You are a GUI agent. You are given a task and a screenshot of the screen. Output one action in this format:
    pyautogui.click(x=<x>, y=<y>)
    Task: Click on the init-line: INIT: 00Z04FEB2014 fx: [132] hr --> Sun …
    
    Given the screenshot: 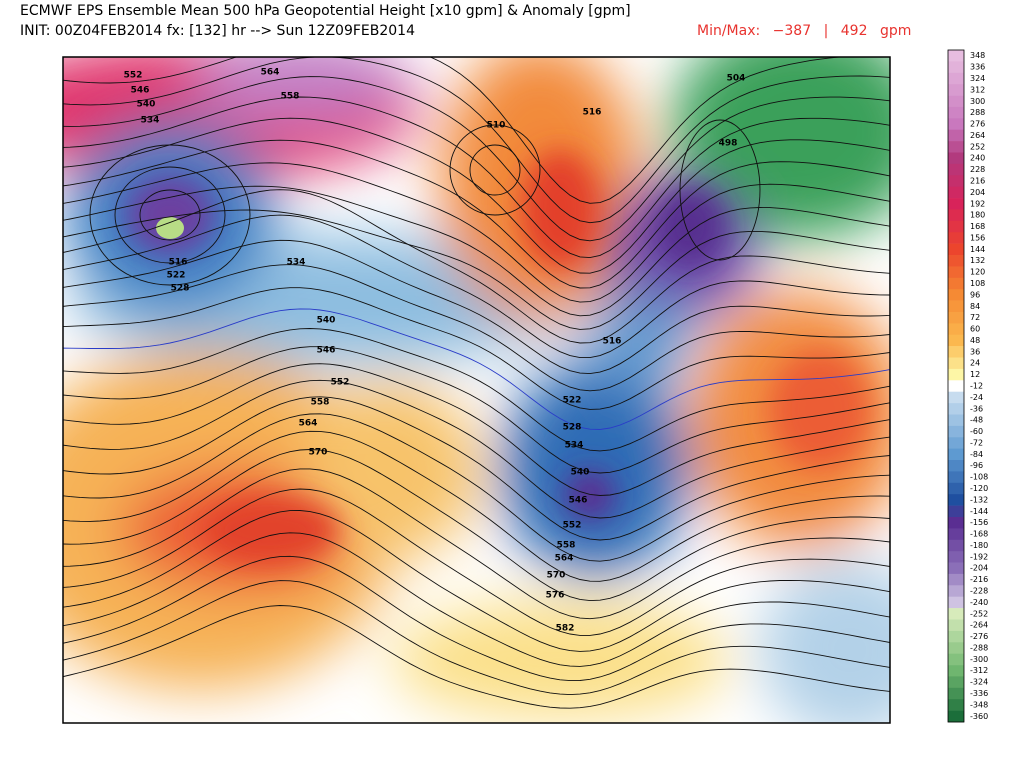 What is the action you would take?
    pyautogui.click(x=217, y=31)
    